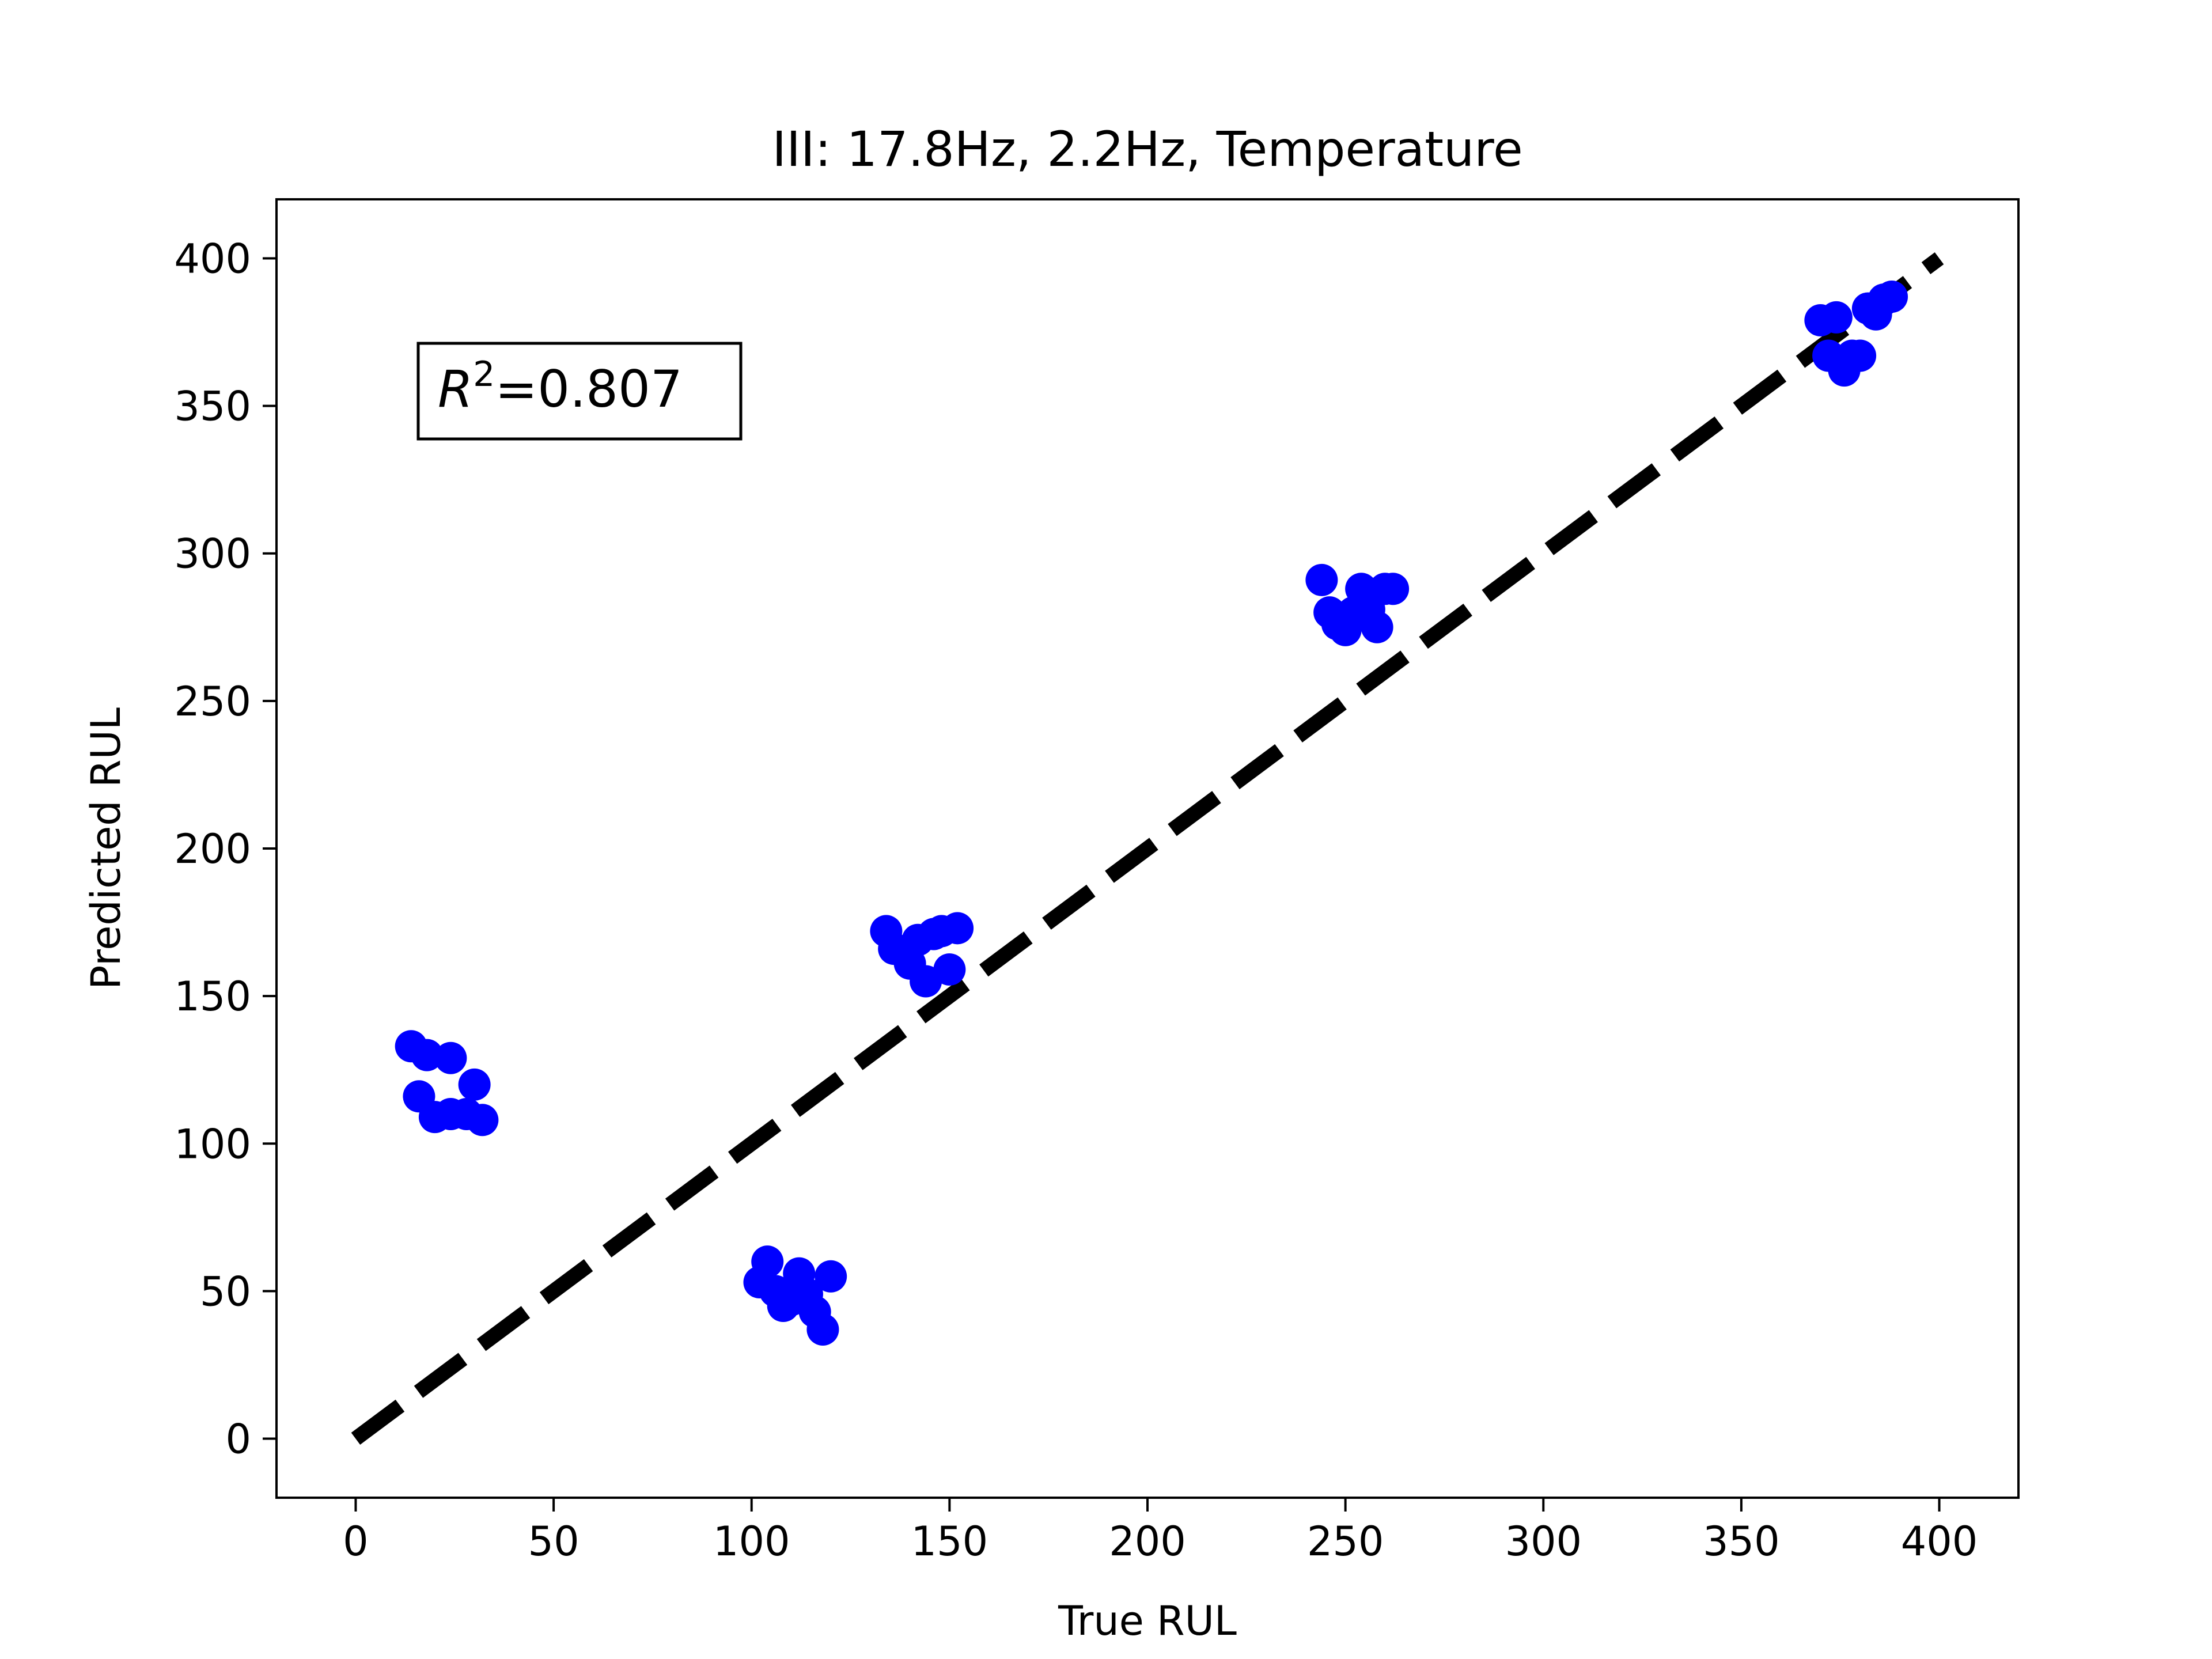 The image size is (2212, 1659). What do you see at coordinates (212, 996) in the screenshot?
I see `y-tick-label: 150` at bounding box center [212, 996].